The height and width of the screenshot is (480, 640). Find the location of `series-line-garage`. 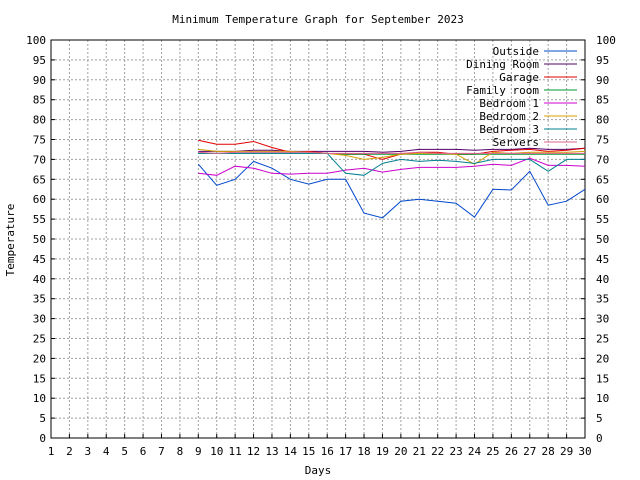

series-line-garage is located at coordinates (392, 149).